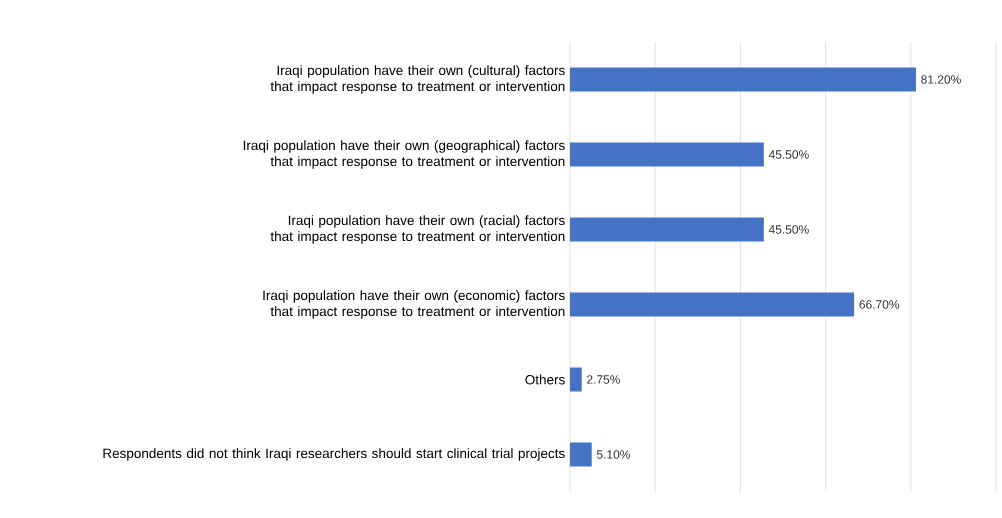 This screenshot has height=518, width=1002. What do you see at coordinates (417, 229) in the screenshot?
I see `y-tick-label: Iraqi population have their own (racial) factors that impact response to treatment or intervention` at bounding box center [417, 229].